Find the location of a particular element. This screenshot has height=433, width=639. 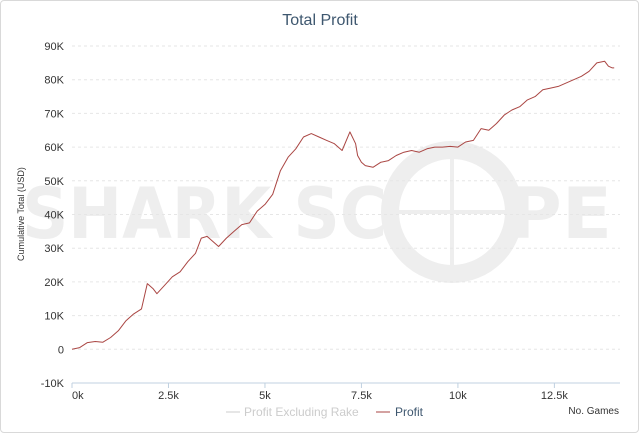

x-tick-label: 0k is located at coordinates (78, 396).